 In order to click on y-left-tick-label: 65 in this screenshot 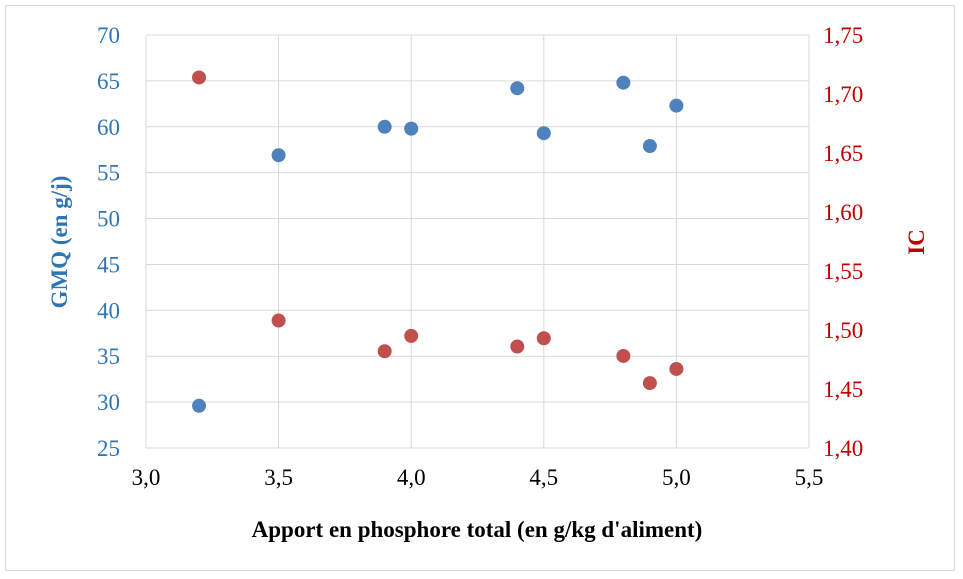, I will do `click(108, 81)`.